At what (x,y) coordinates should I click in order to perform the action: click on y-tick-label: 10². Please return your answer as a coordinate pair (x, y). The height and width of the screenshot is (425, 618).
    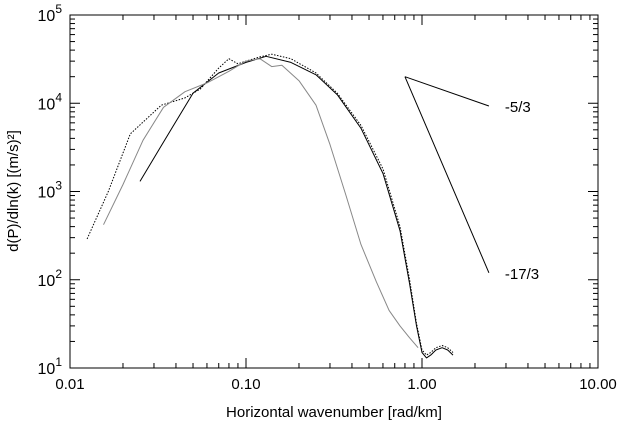
    Looking at the image, I should click on (50, 278).